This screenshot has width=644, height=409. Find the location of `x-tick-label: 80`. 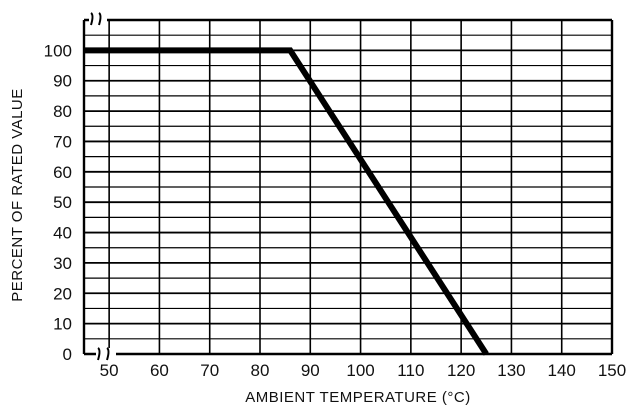

x-tick-label: 80 is located at coordinates (260, 370).